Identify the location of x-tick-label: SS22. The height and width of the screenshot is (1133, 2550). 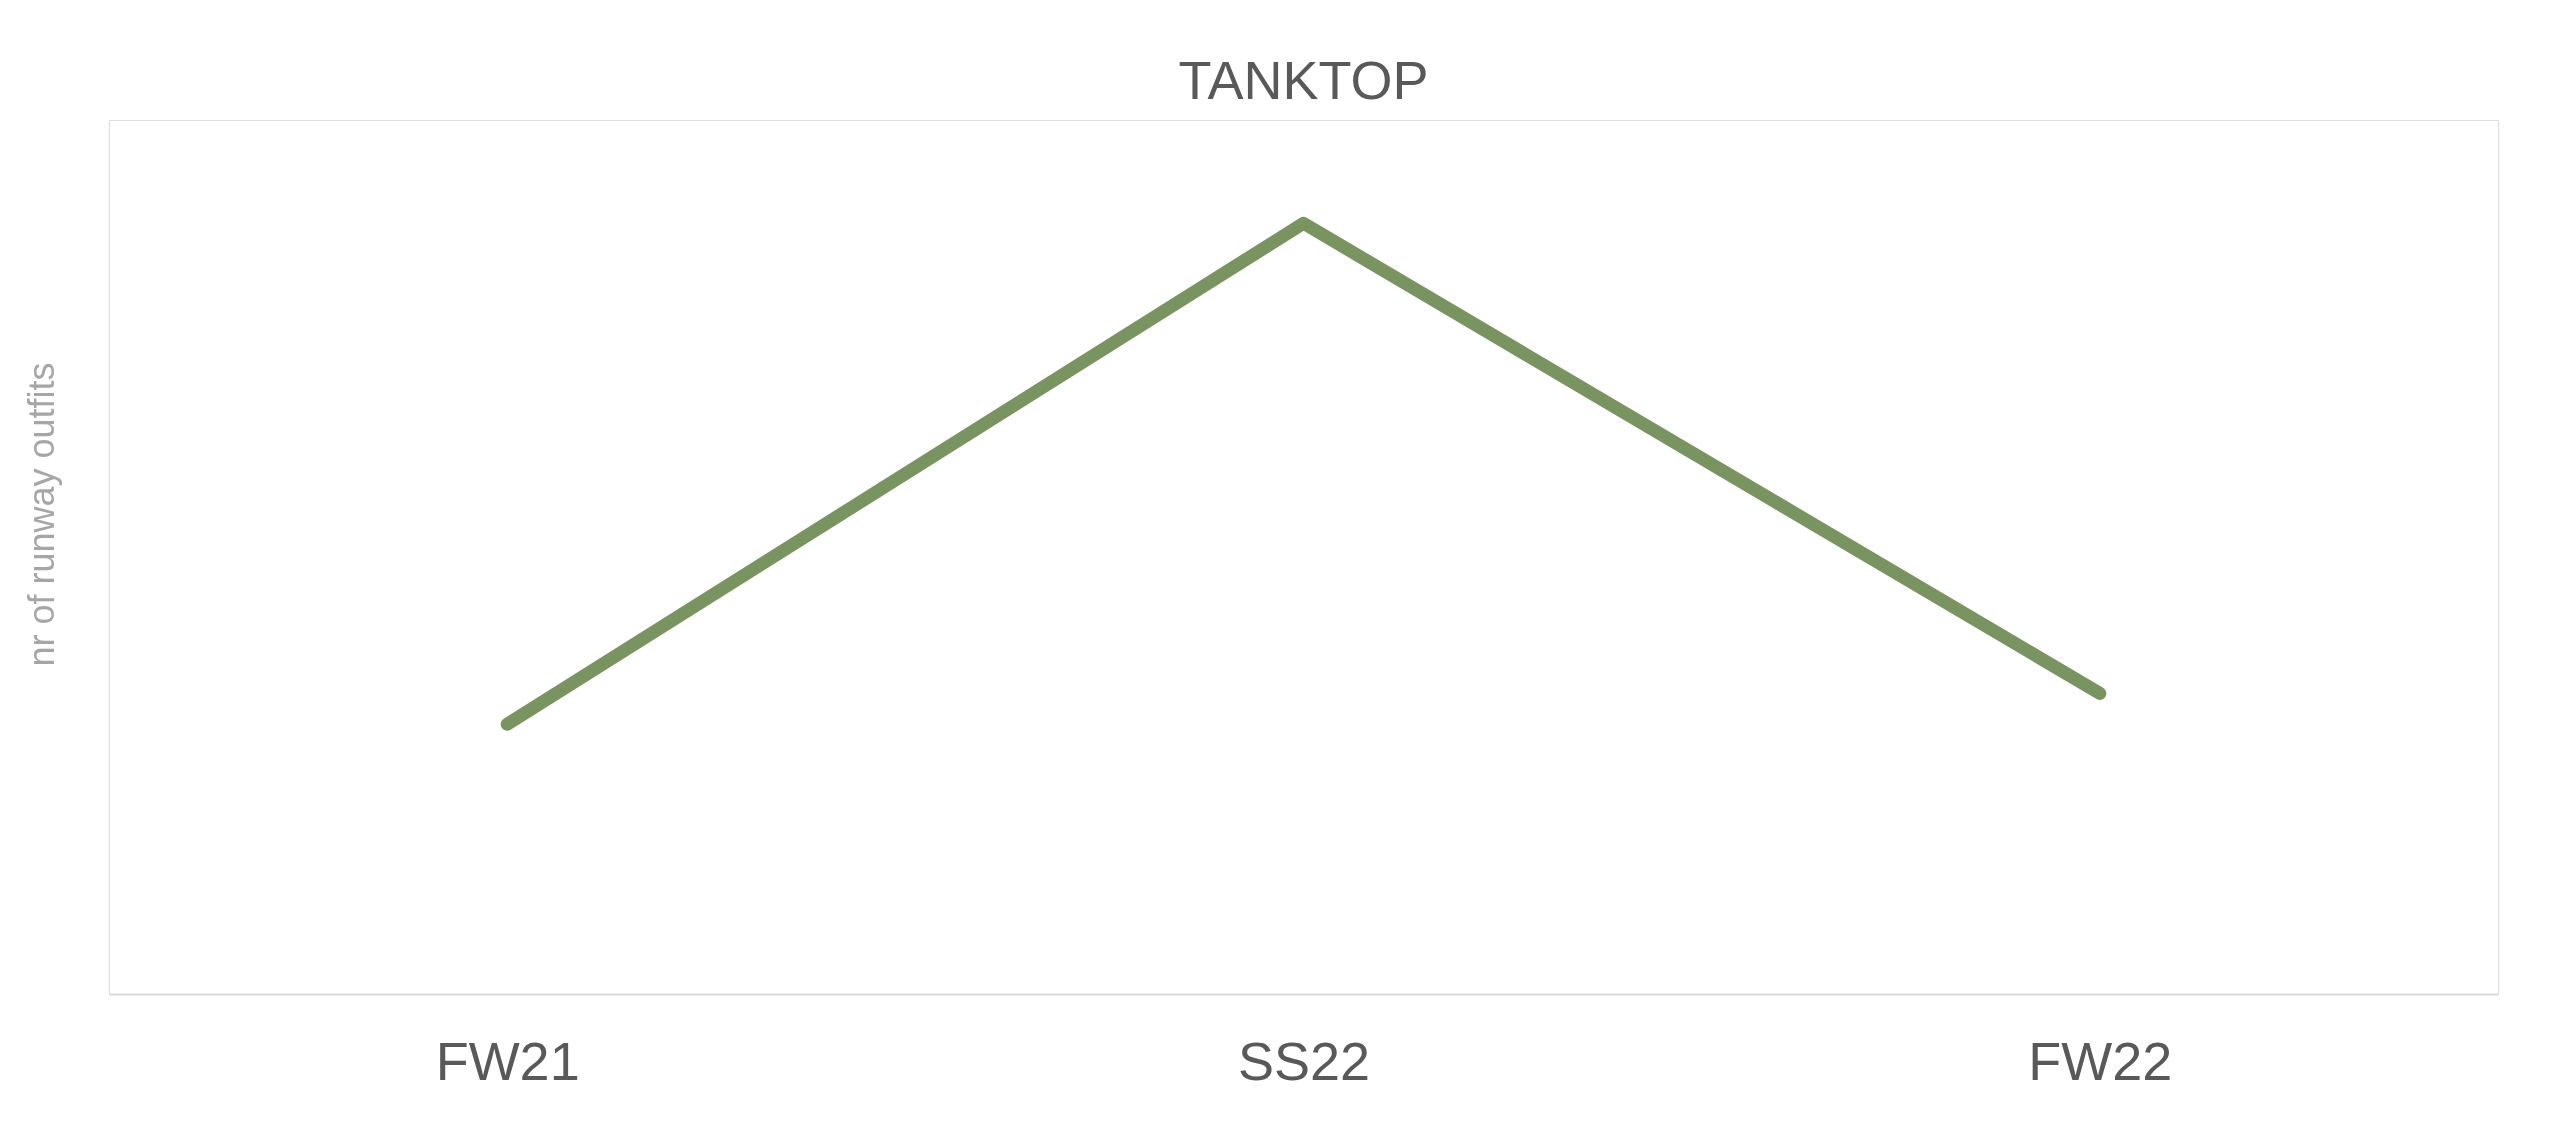
(1304, 1060).